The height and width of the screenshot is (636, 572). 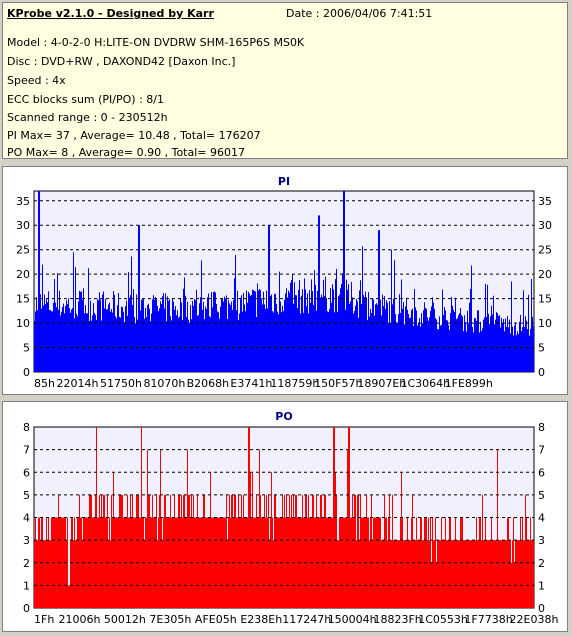 What do you see at coordinates (306, 619) in the screenshot?
I see `x-tick-label: 117247h` at bounding box center [306, 619].